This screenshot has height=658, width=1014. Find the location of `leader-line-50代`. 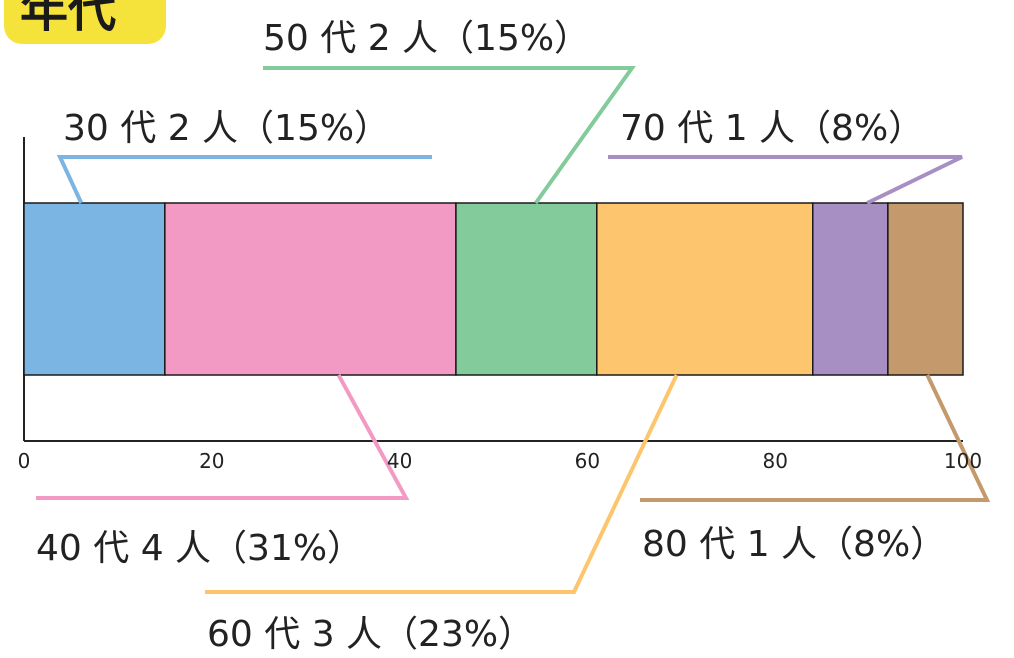

leader-line-50代 is located at coordinates (449, 135).